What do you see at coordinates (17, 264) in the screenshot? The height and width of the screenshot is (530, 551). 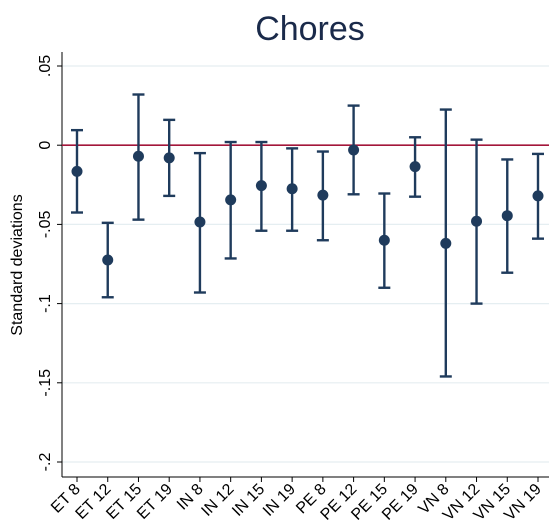 I see `y-axis-label: Standard deviations` at bounding box center [17, 264].